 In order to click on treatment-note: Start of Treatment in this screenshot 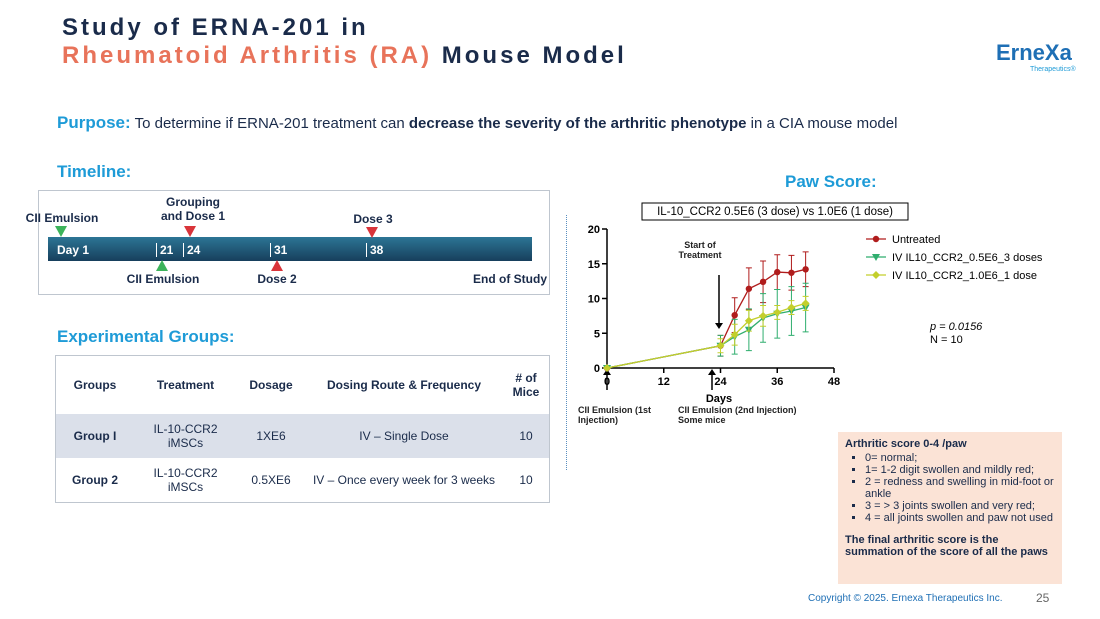, I will do `click(700, 250)`.